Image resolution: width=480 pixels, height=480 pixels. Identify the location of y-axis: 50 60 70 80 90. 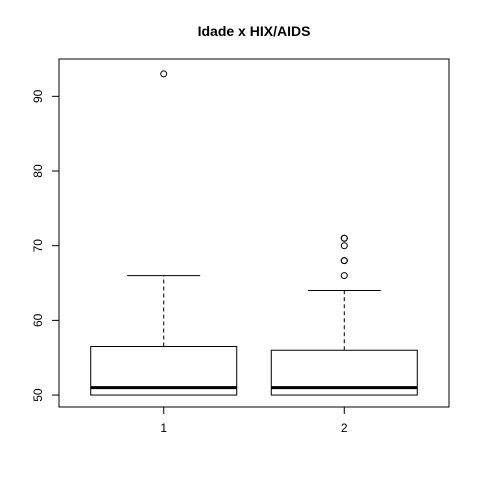
(45, 245).